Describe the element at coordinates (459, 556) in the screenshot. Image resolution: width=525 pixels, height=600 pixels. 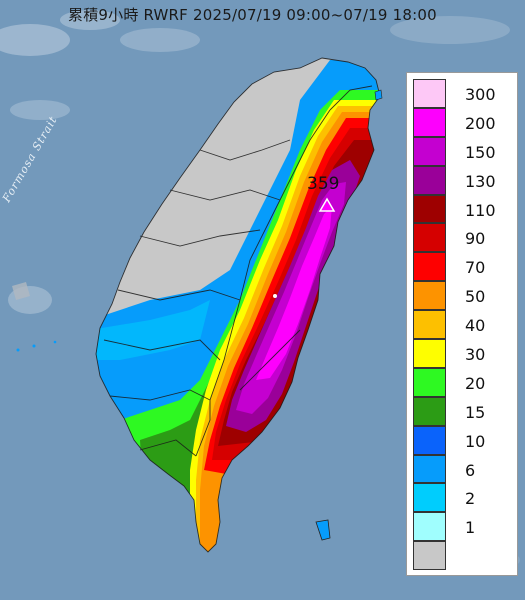
I see `legend-item` at that location.